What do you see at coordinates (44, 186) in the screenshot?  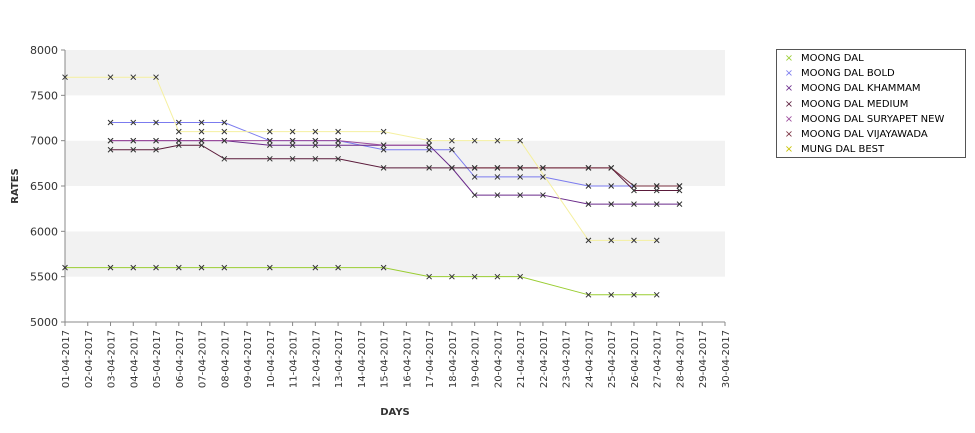 I see `y-tick-label: 6500` at bounding box center [44, 186].